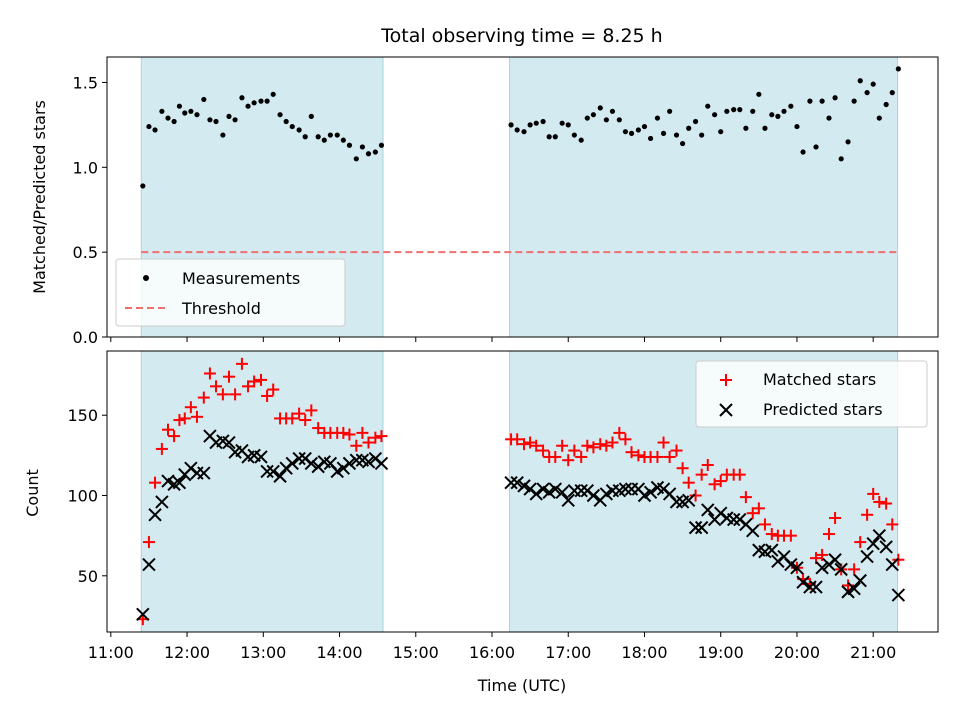  Describe the element at coordinates (797, 652) in the screenshot. I see `x-tick-label: 20:00` at that location.